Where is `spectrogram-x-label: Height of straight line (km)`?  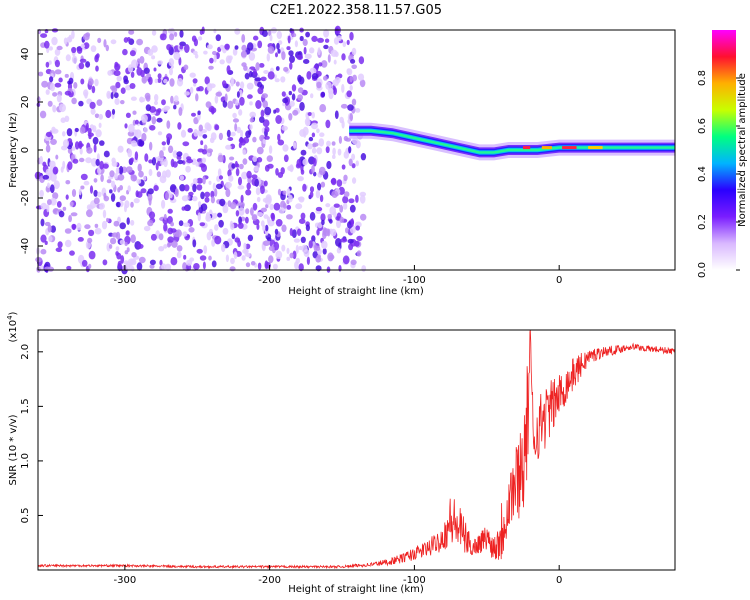 spectrogram-x-label: Height of straight line (km) is located at coordinates (356, 291).